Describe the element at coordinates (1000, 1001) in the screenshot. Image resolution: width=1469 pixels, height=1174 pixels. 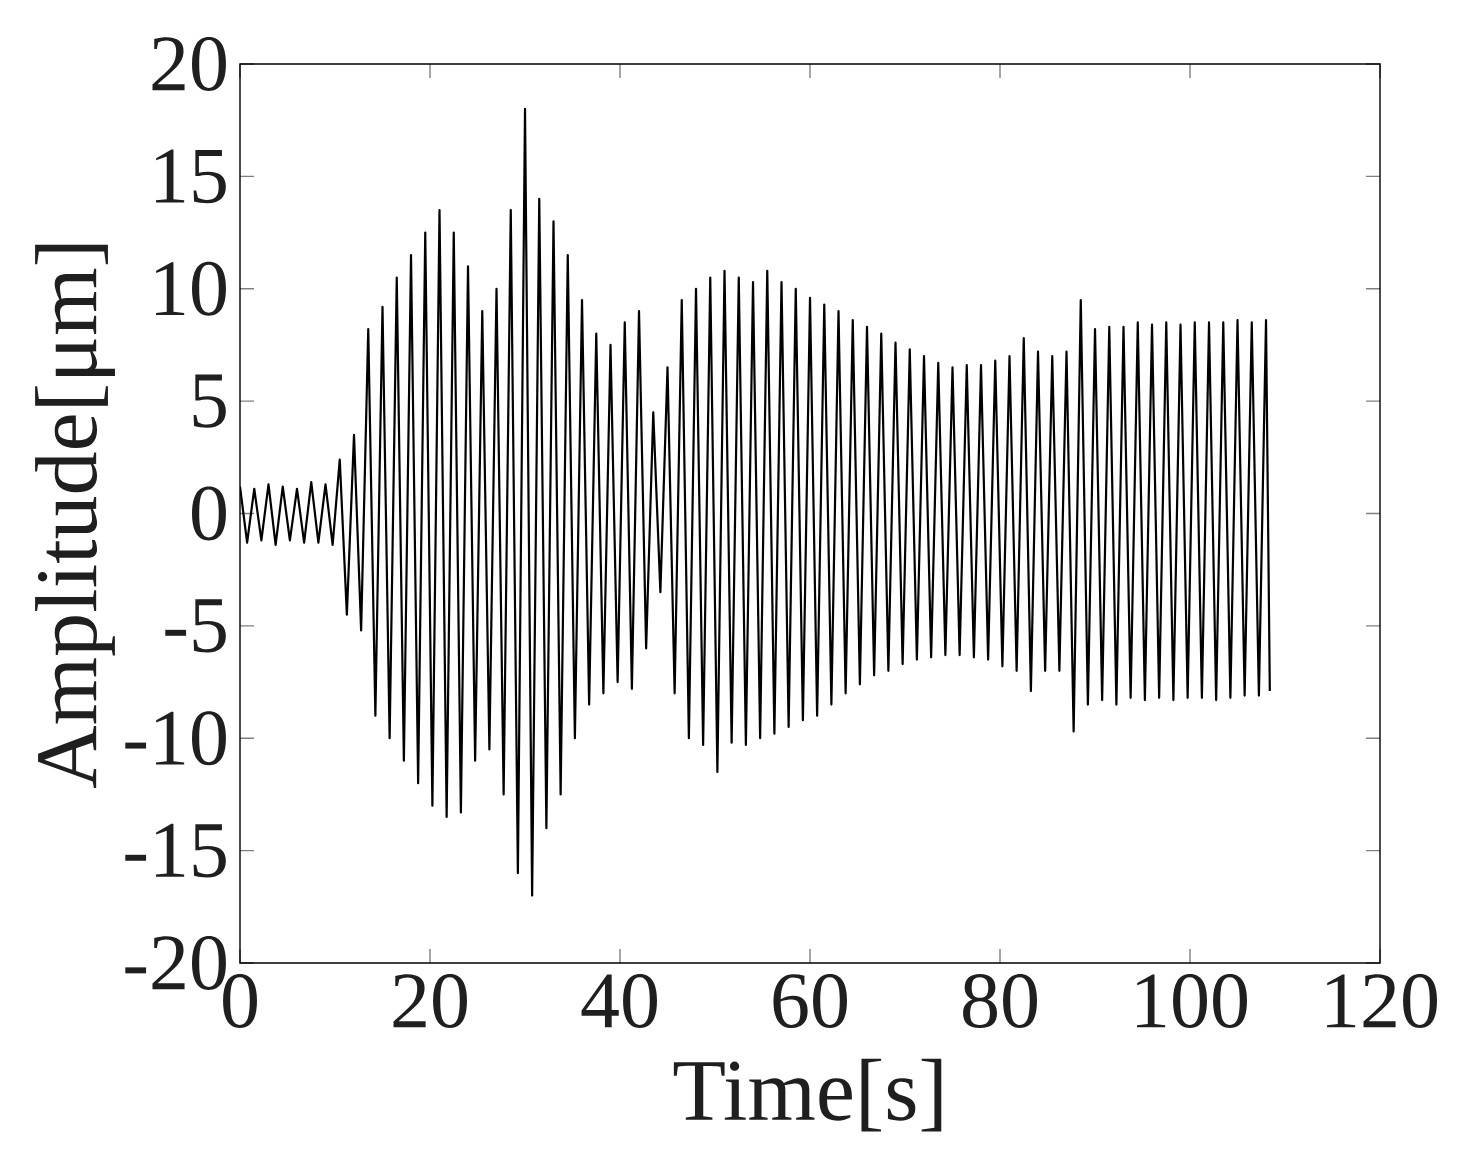
I see `x-tick-label: 80` at that location.